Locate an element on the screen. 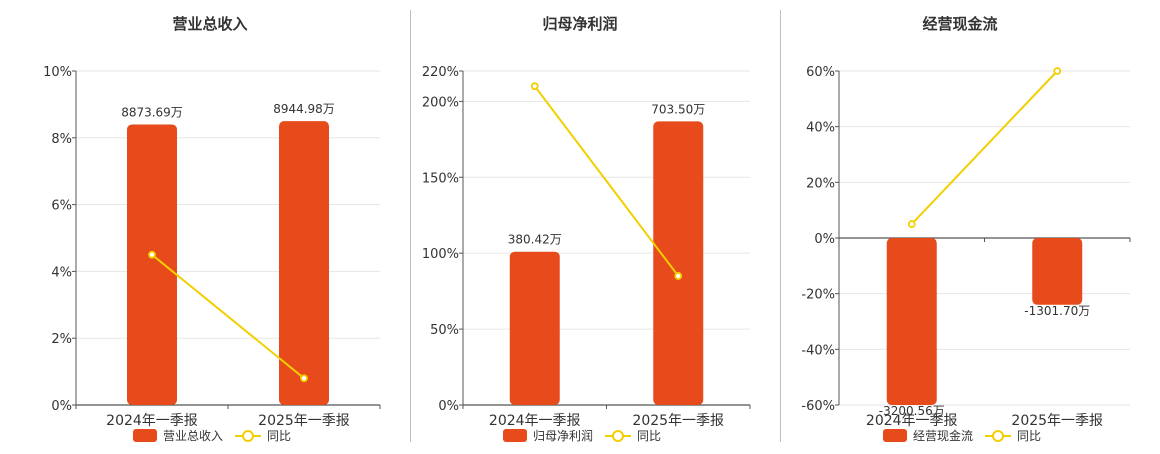  y-tick-label: 4% is located at coordinates (61, 272).